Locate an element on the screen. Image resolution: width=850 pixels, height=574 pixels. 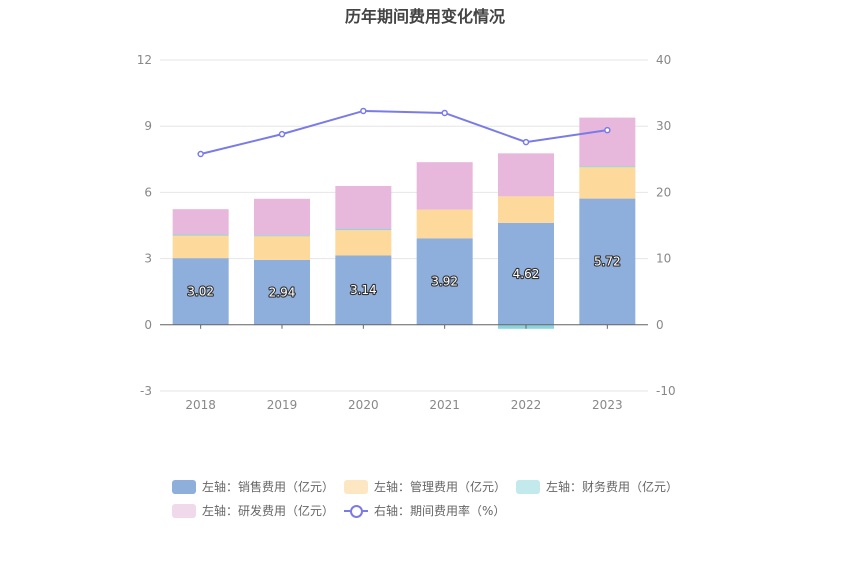
x-tick-label: 2022 is located at coordinates (526, 405).